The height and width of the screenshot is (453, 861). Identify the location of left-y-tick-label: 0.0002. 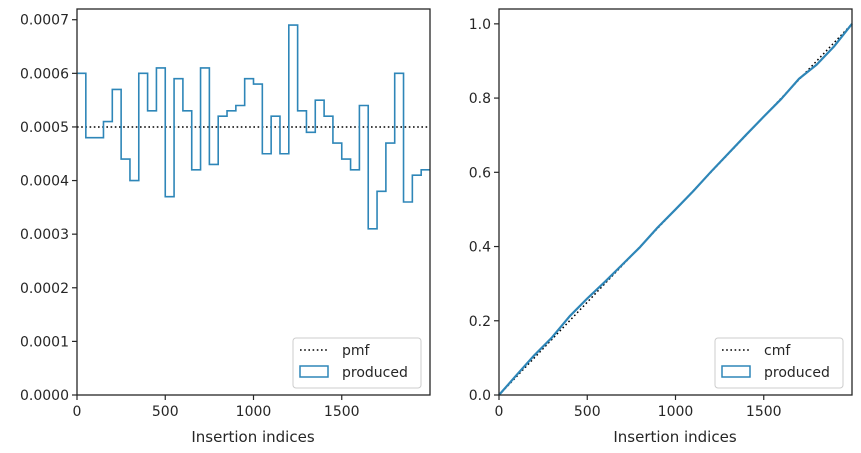
(44, 289).